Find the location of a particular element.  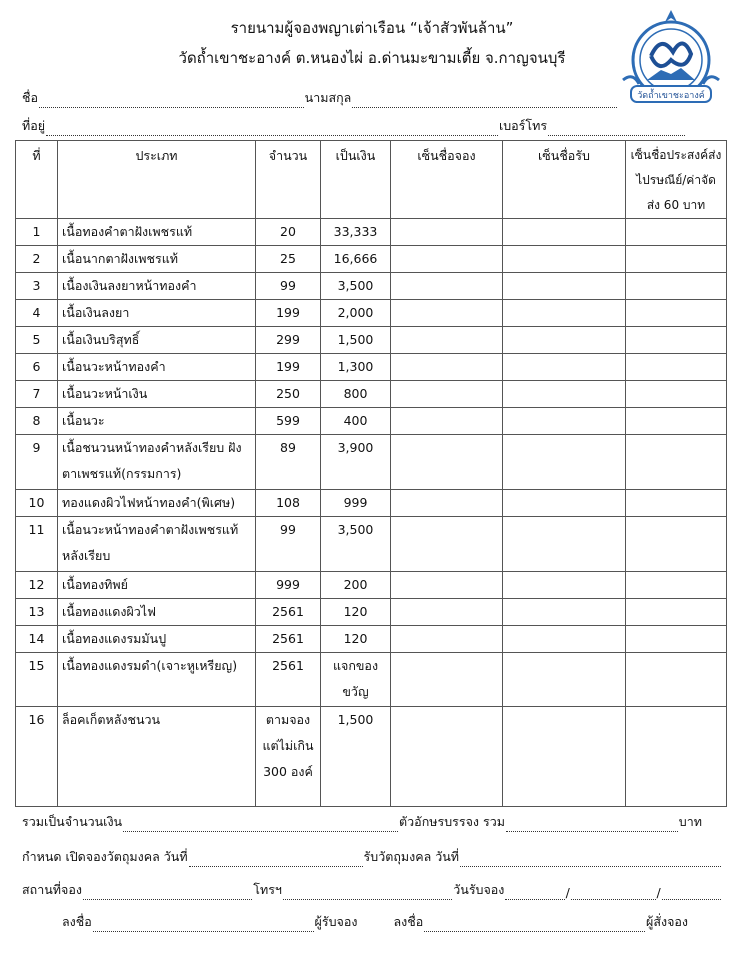

receiver-sign-field is located at coordinates (203, 925).